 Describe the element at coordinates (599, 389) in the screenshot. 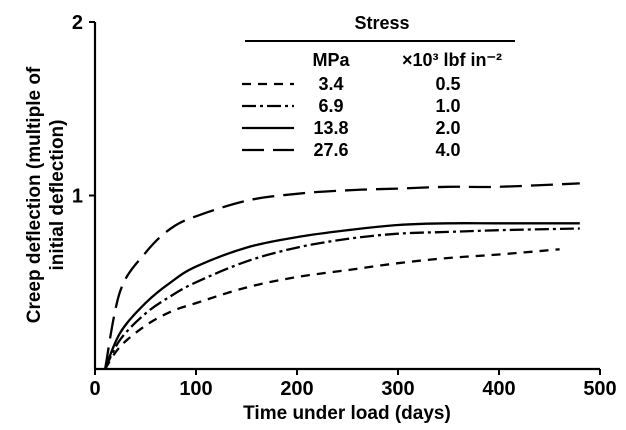

I see `x-tick-label: 500` at that location.